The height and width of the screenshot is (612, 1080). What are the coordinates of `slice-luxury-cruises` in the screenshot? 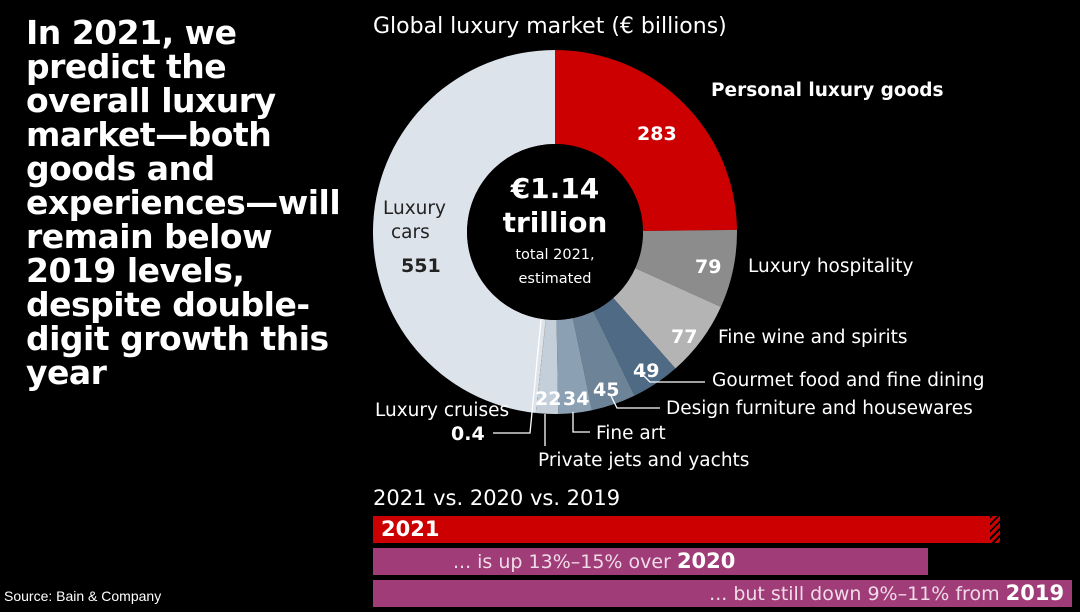 It's located at (540, 366).